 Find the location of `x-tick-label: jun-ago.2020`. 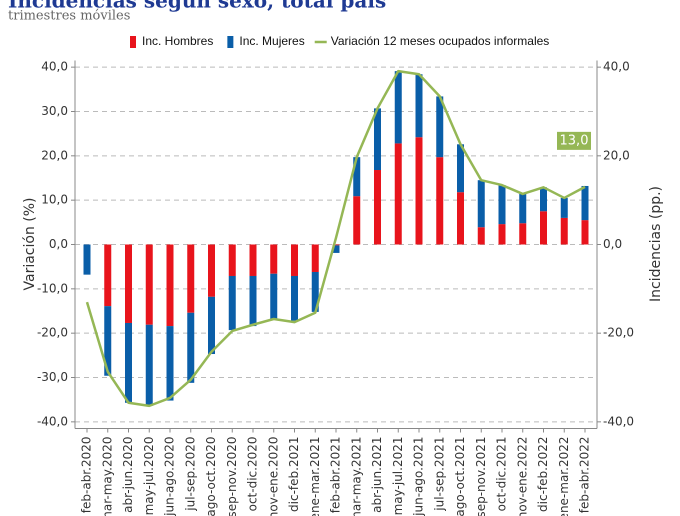

x-tick-label: jun-ago.2020 is located at coordinates (170, 476).